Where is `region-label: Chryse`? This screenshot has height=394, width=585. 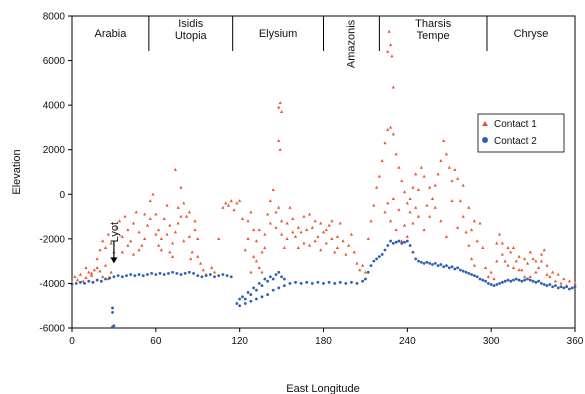
region-label: Chryse is located at coordinates (531, 34).